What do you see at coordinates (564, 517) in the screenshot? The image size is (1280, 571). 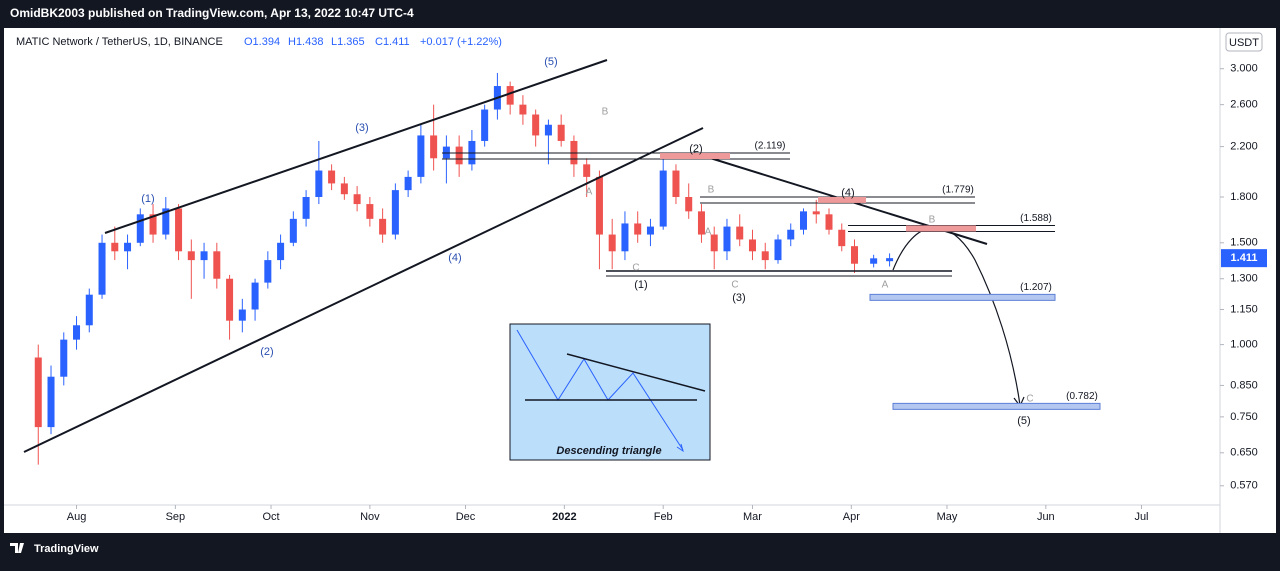 I see `x-tick-label: 2022` at bounding box center [564, 517].